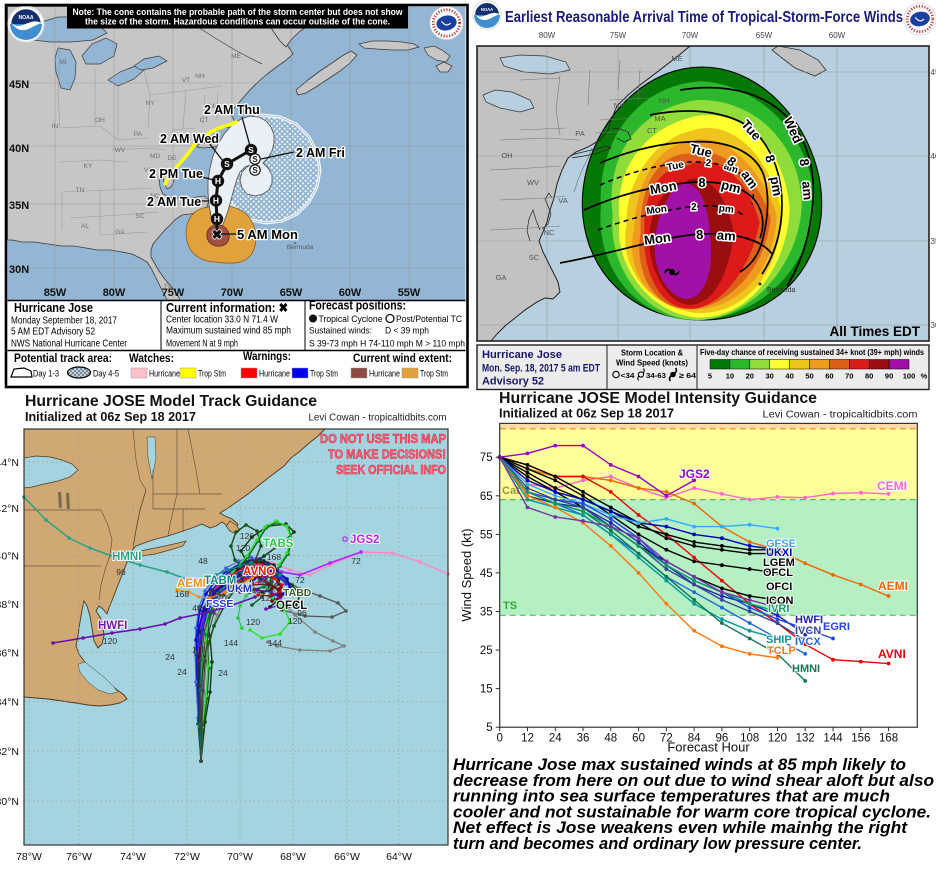  I want to click on svg-text: 5 AM Mon, so click(267, 234).